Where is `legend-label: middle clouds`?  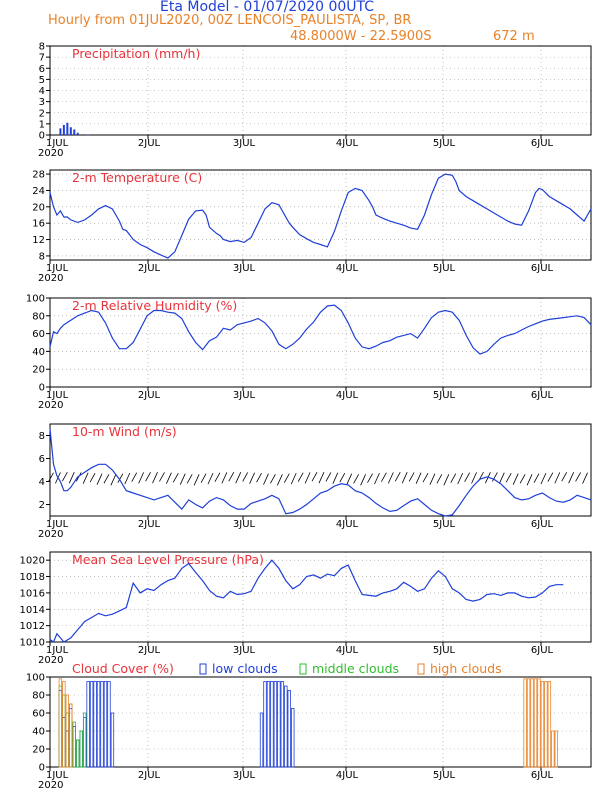
legend-label: middle clouds is located at coordinates (355, 668).